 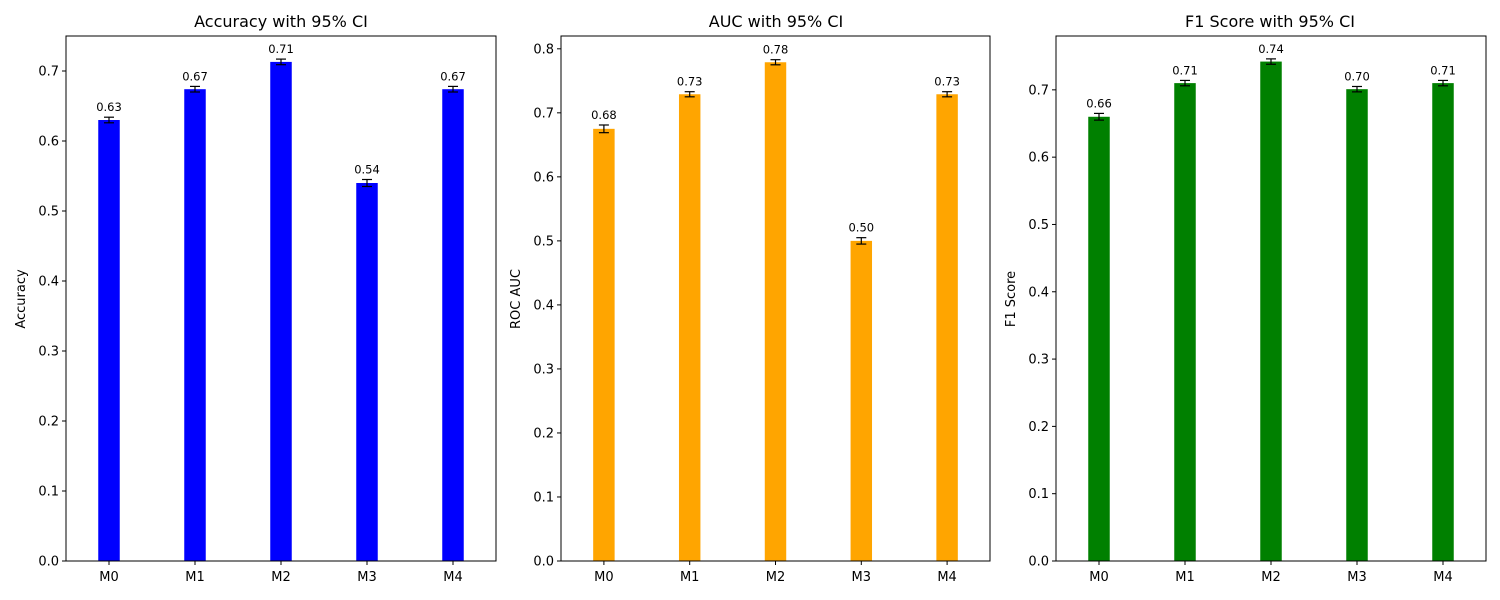 I want to click on y-axis-label: Accuracy, so click(x=21, y=299).